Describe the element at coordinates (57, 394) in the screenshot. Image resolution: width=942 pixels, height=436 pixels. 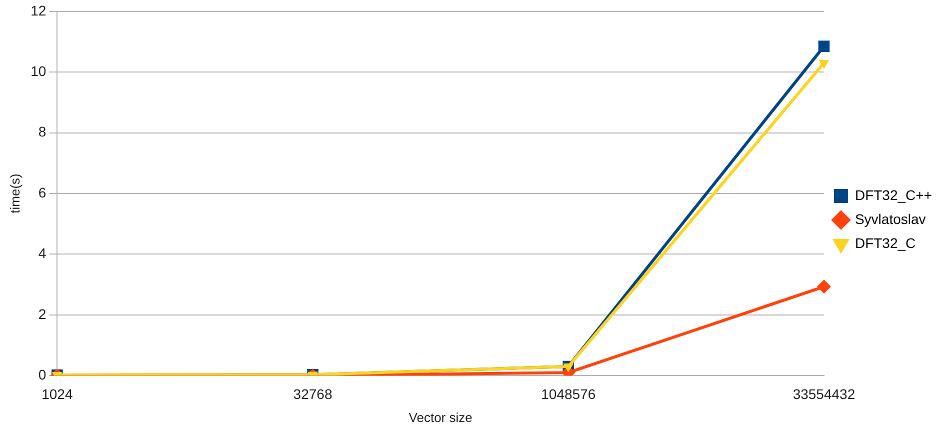
I see `x-tick-label: 1024` at that location.